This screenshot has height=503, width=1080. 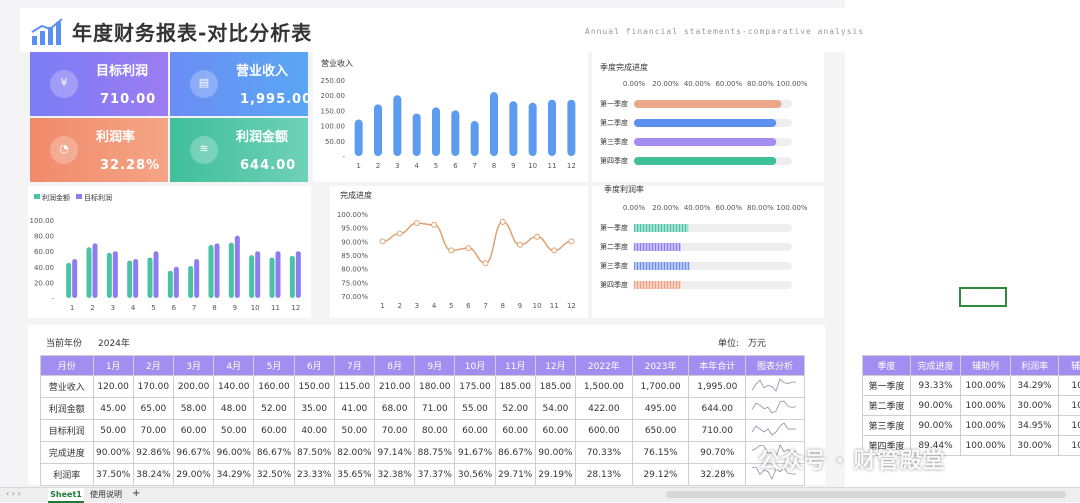 What do you see at coordinates (153, 409) in the screenshot?
I see `table-cell: 65.00` at bounding box center [153, 409].